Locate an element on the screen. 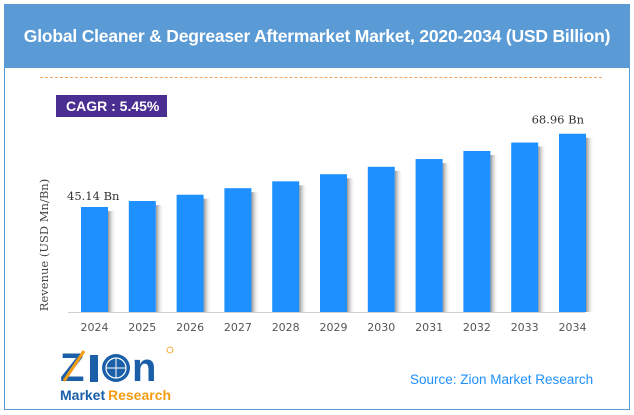  x-tick-label: 2029 is located at coordinates (334, 327).